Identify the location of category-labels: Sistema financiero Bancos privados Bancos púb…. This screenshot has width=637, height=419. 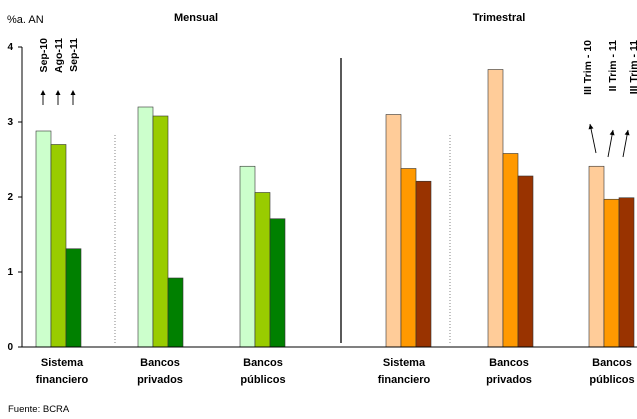
(335, 371).